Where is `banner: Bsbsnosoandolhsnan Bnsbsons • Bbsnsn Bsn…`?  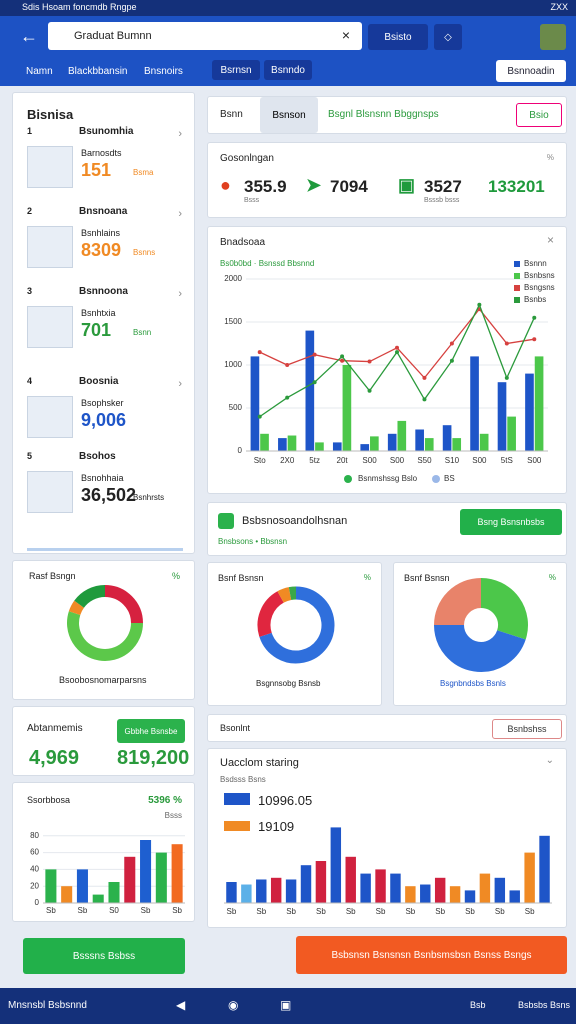
banner: Bsbsnosoandolhsnan Bnsbsons • Bbsnsn Bsn… is located at coordinates (387, 529).